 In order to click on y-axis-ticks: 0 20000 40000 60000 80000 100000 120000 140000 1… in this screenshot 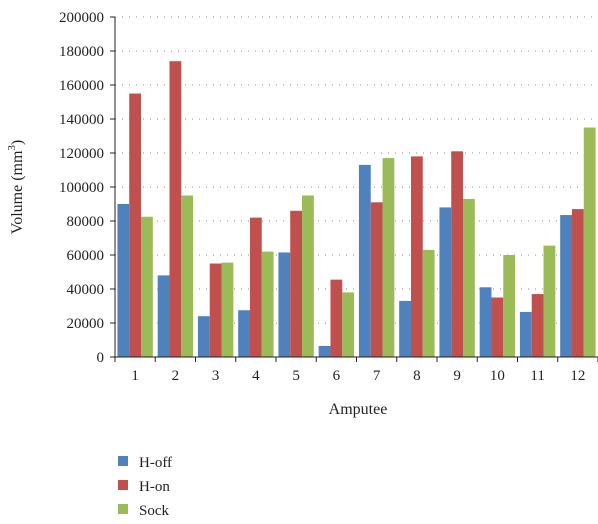, I will do `click(87, 188)`.